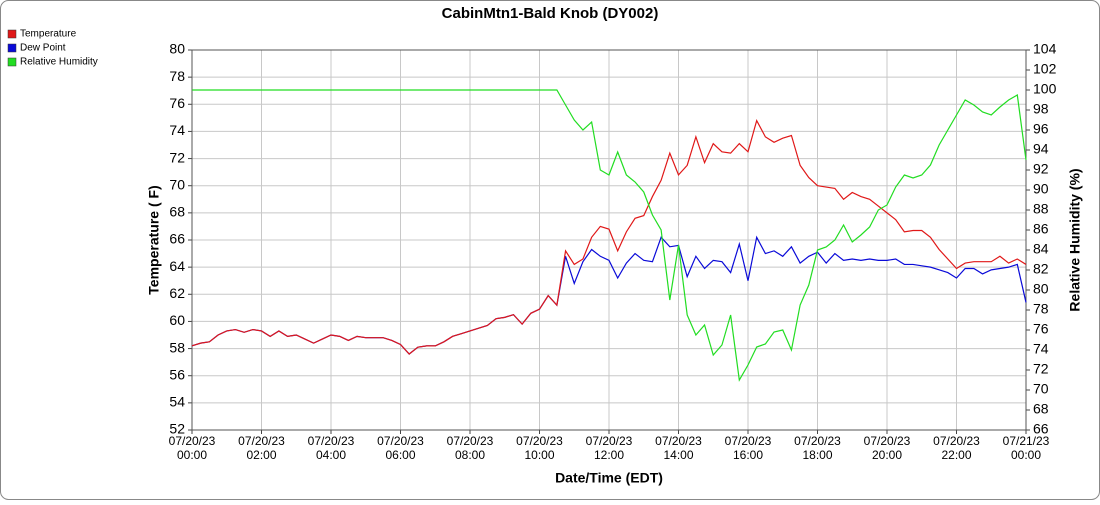 This screenshot has width=1100, height=505. What do you see at coordinates (817, 448) in the screenshot?
I see `x-tick-label: 07/20/23 18:00` at bounding box center [817, 448].